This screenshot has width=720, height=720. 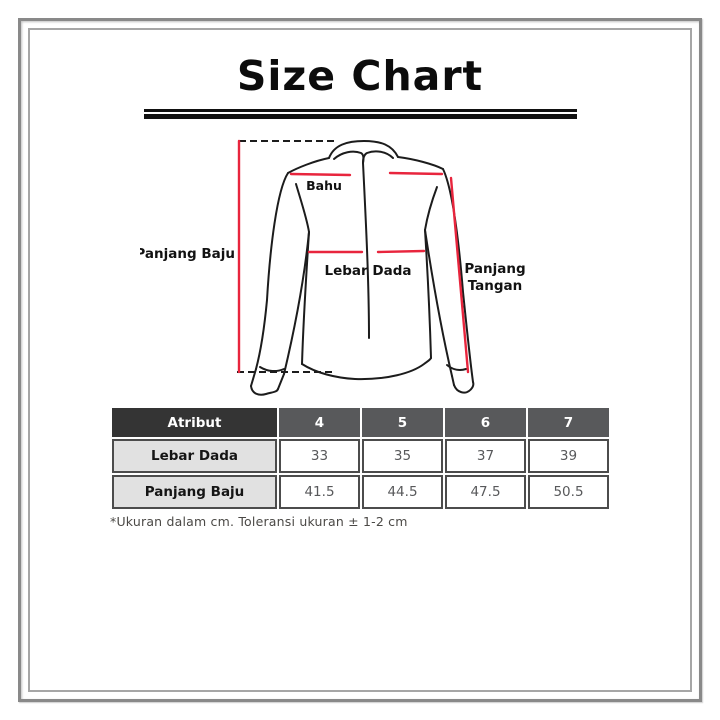 I want to click on sleeve-measure-line, so click(x=459, y=275).